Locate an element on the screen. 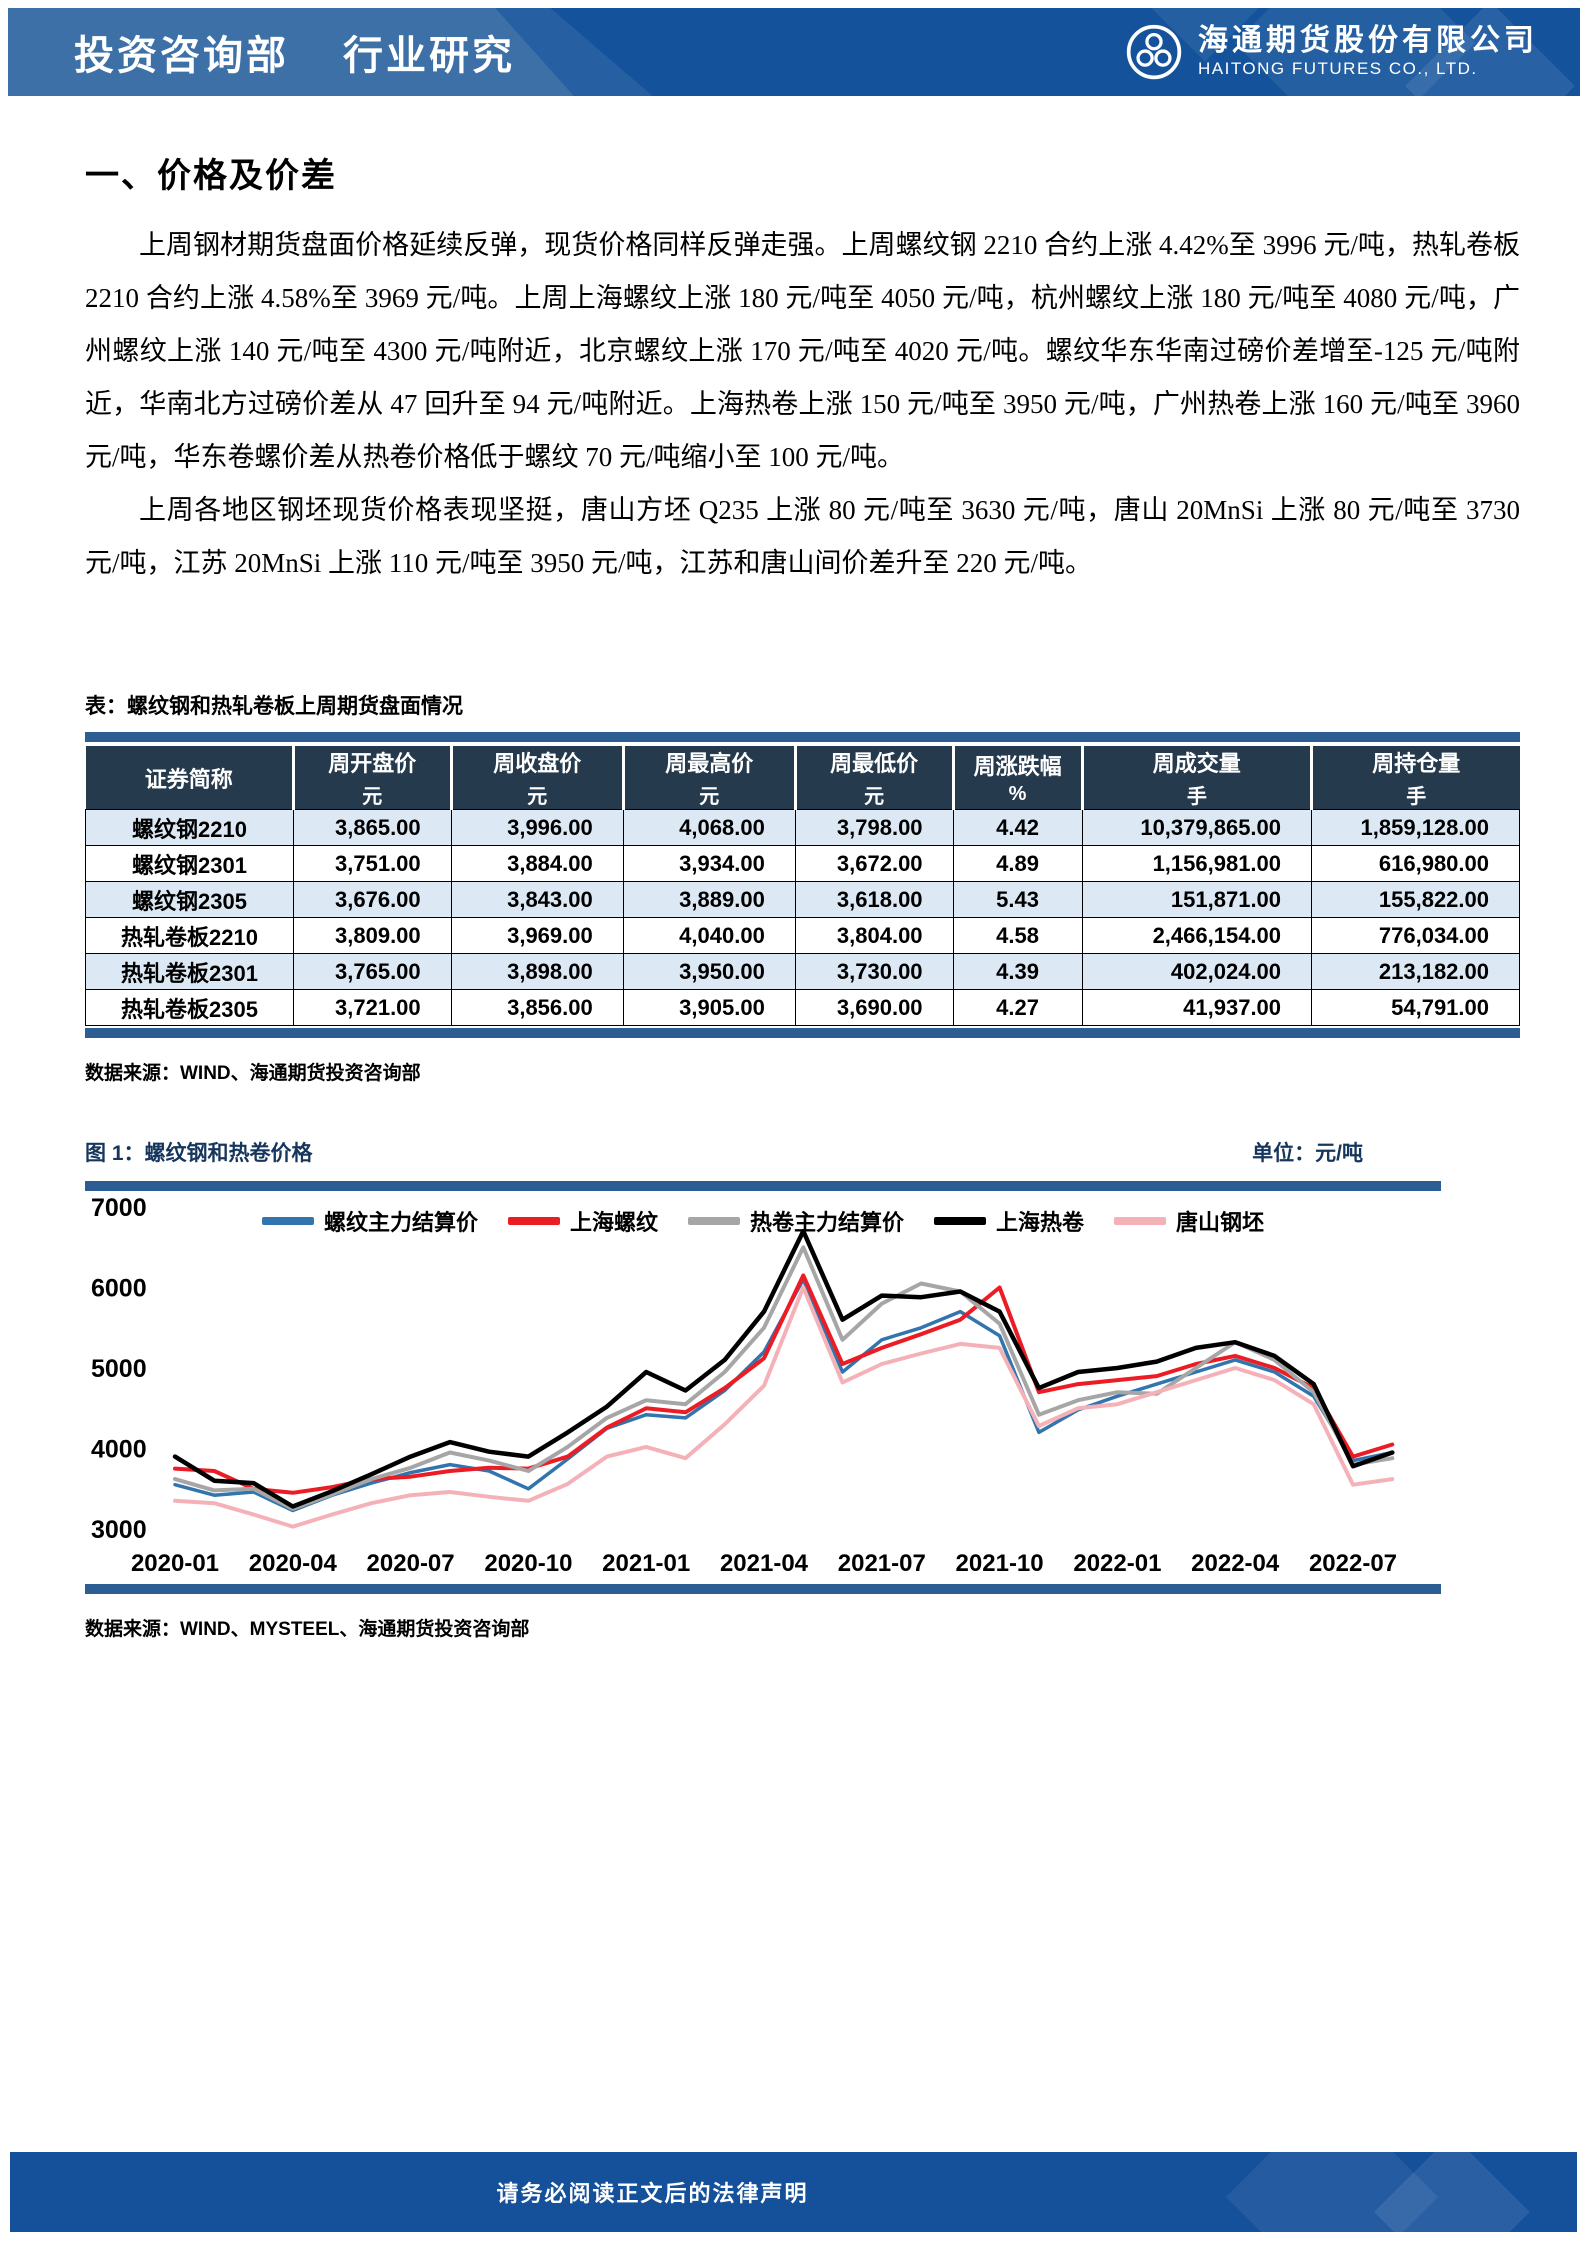  table-cell: 螺纹钢2305 is located at coordinates (189, 899).